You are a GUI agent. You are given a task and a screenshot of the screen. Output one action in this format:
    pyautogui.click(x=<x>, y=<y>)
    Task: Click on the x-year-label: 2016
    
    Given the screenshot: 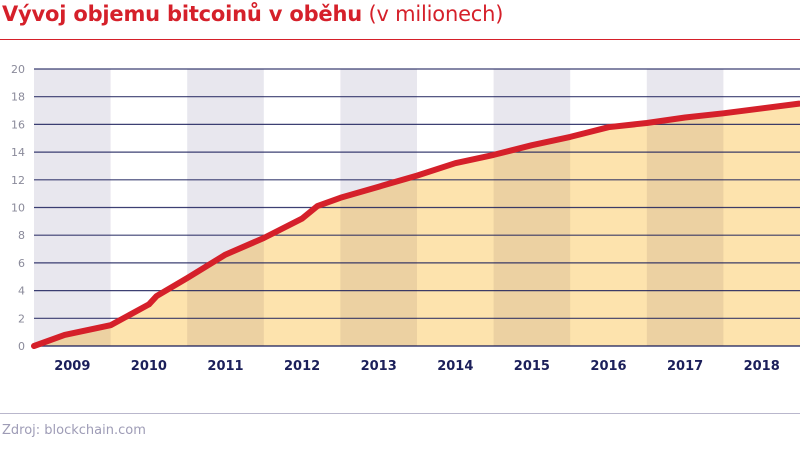 What is the action you would take?
    pyautogui.click(x=608, y=366)
    